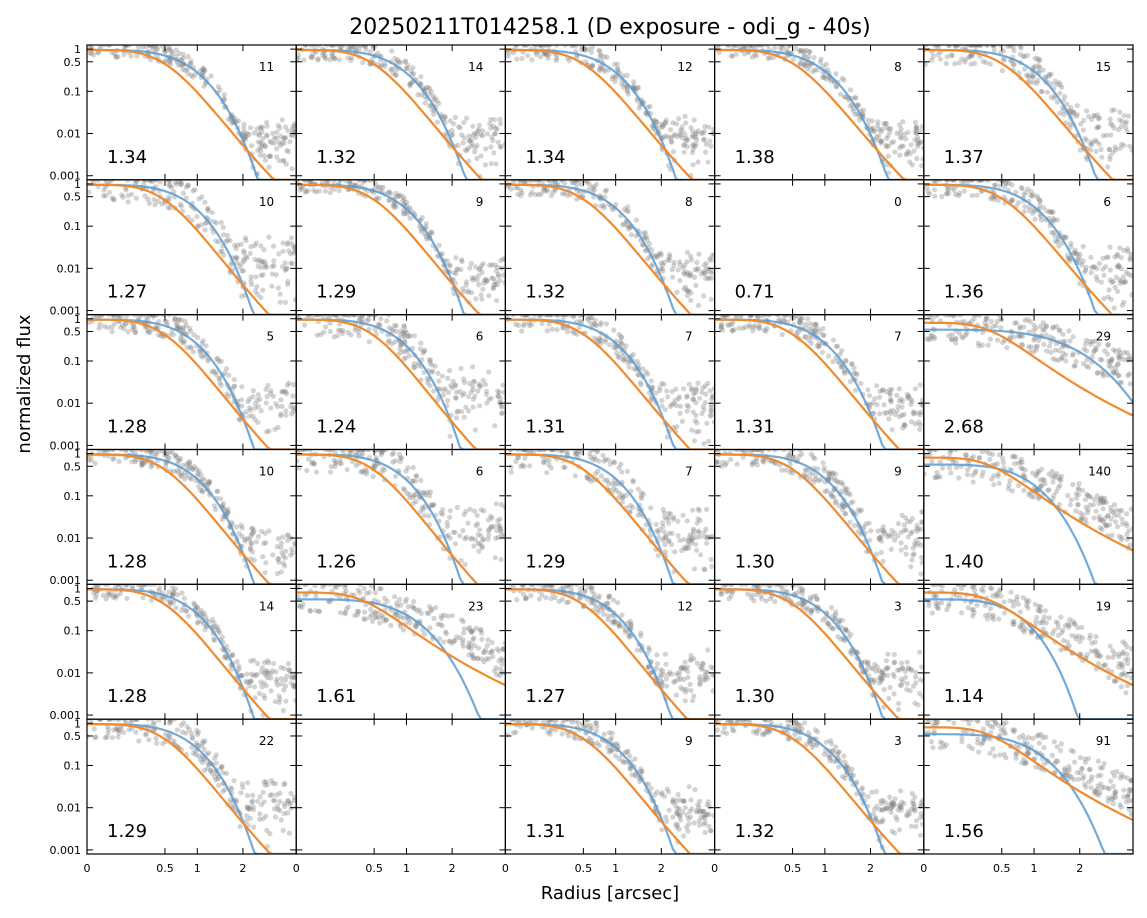 Image resolution: width=1147 pixels, height=918 pixels. I want to click on fwhm-label: 1.34, so click(545, 157).